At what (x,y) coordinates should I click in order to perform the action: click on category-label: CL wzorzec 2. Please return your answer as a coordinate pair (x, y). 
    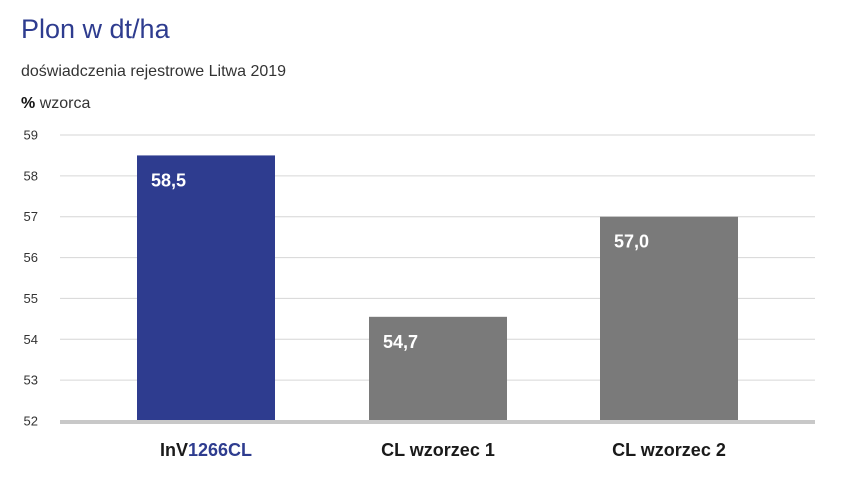
    Looking at the image, I should click on (669, 450).